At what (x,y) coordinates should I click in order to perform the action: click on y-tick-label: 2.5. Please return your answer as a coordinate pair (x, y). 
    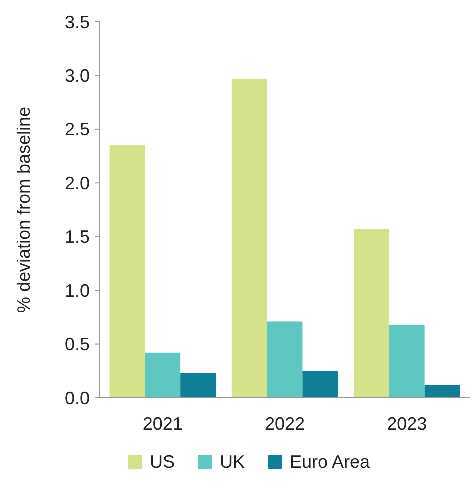
    Looking at the image, I should click on (77, 130).